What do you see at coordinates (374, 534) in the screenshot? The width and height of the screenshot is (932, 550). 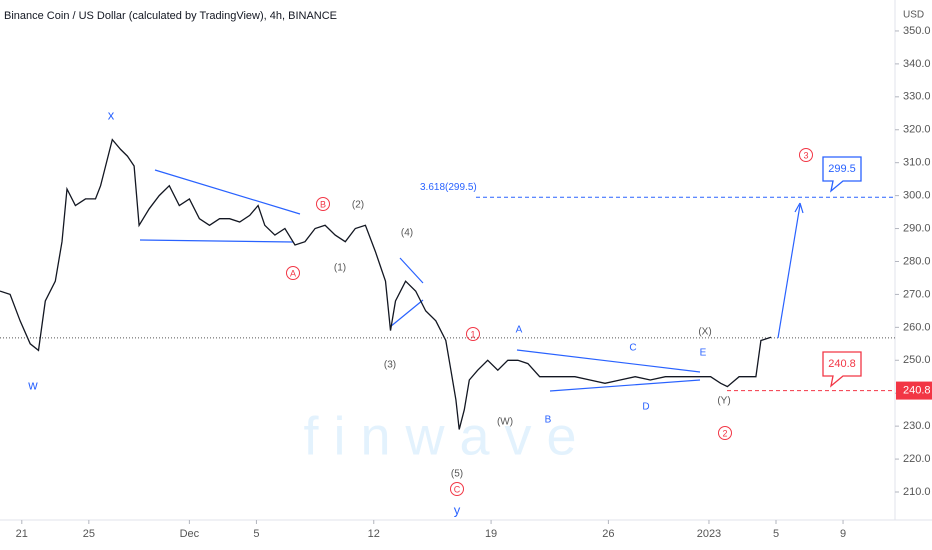 I see `x-tick-label: 12` at bounding box center [374, 534].